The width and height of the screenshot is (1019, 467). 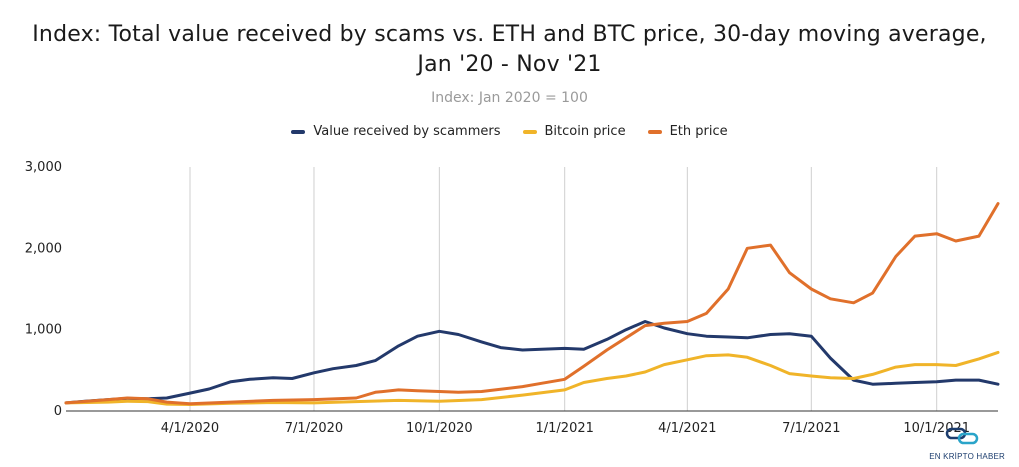 I want to click on watermark-logo: EN KRİPTO HABER, so click(x=960, y=443).